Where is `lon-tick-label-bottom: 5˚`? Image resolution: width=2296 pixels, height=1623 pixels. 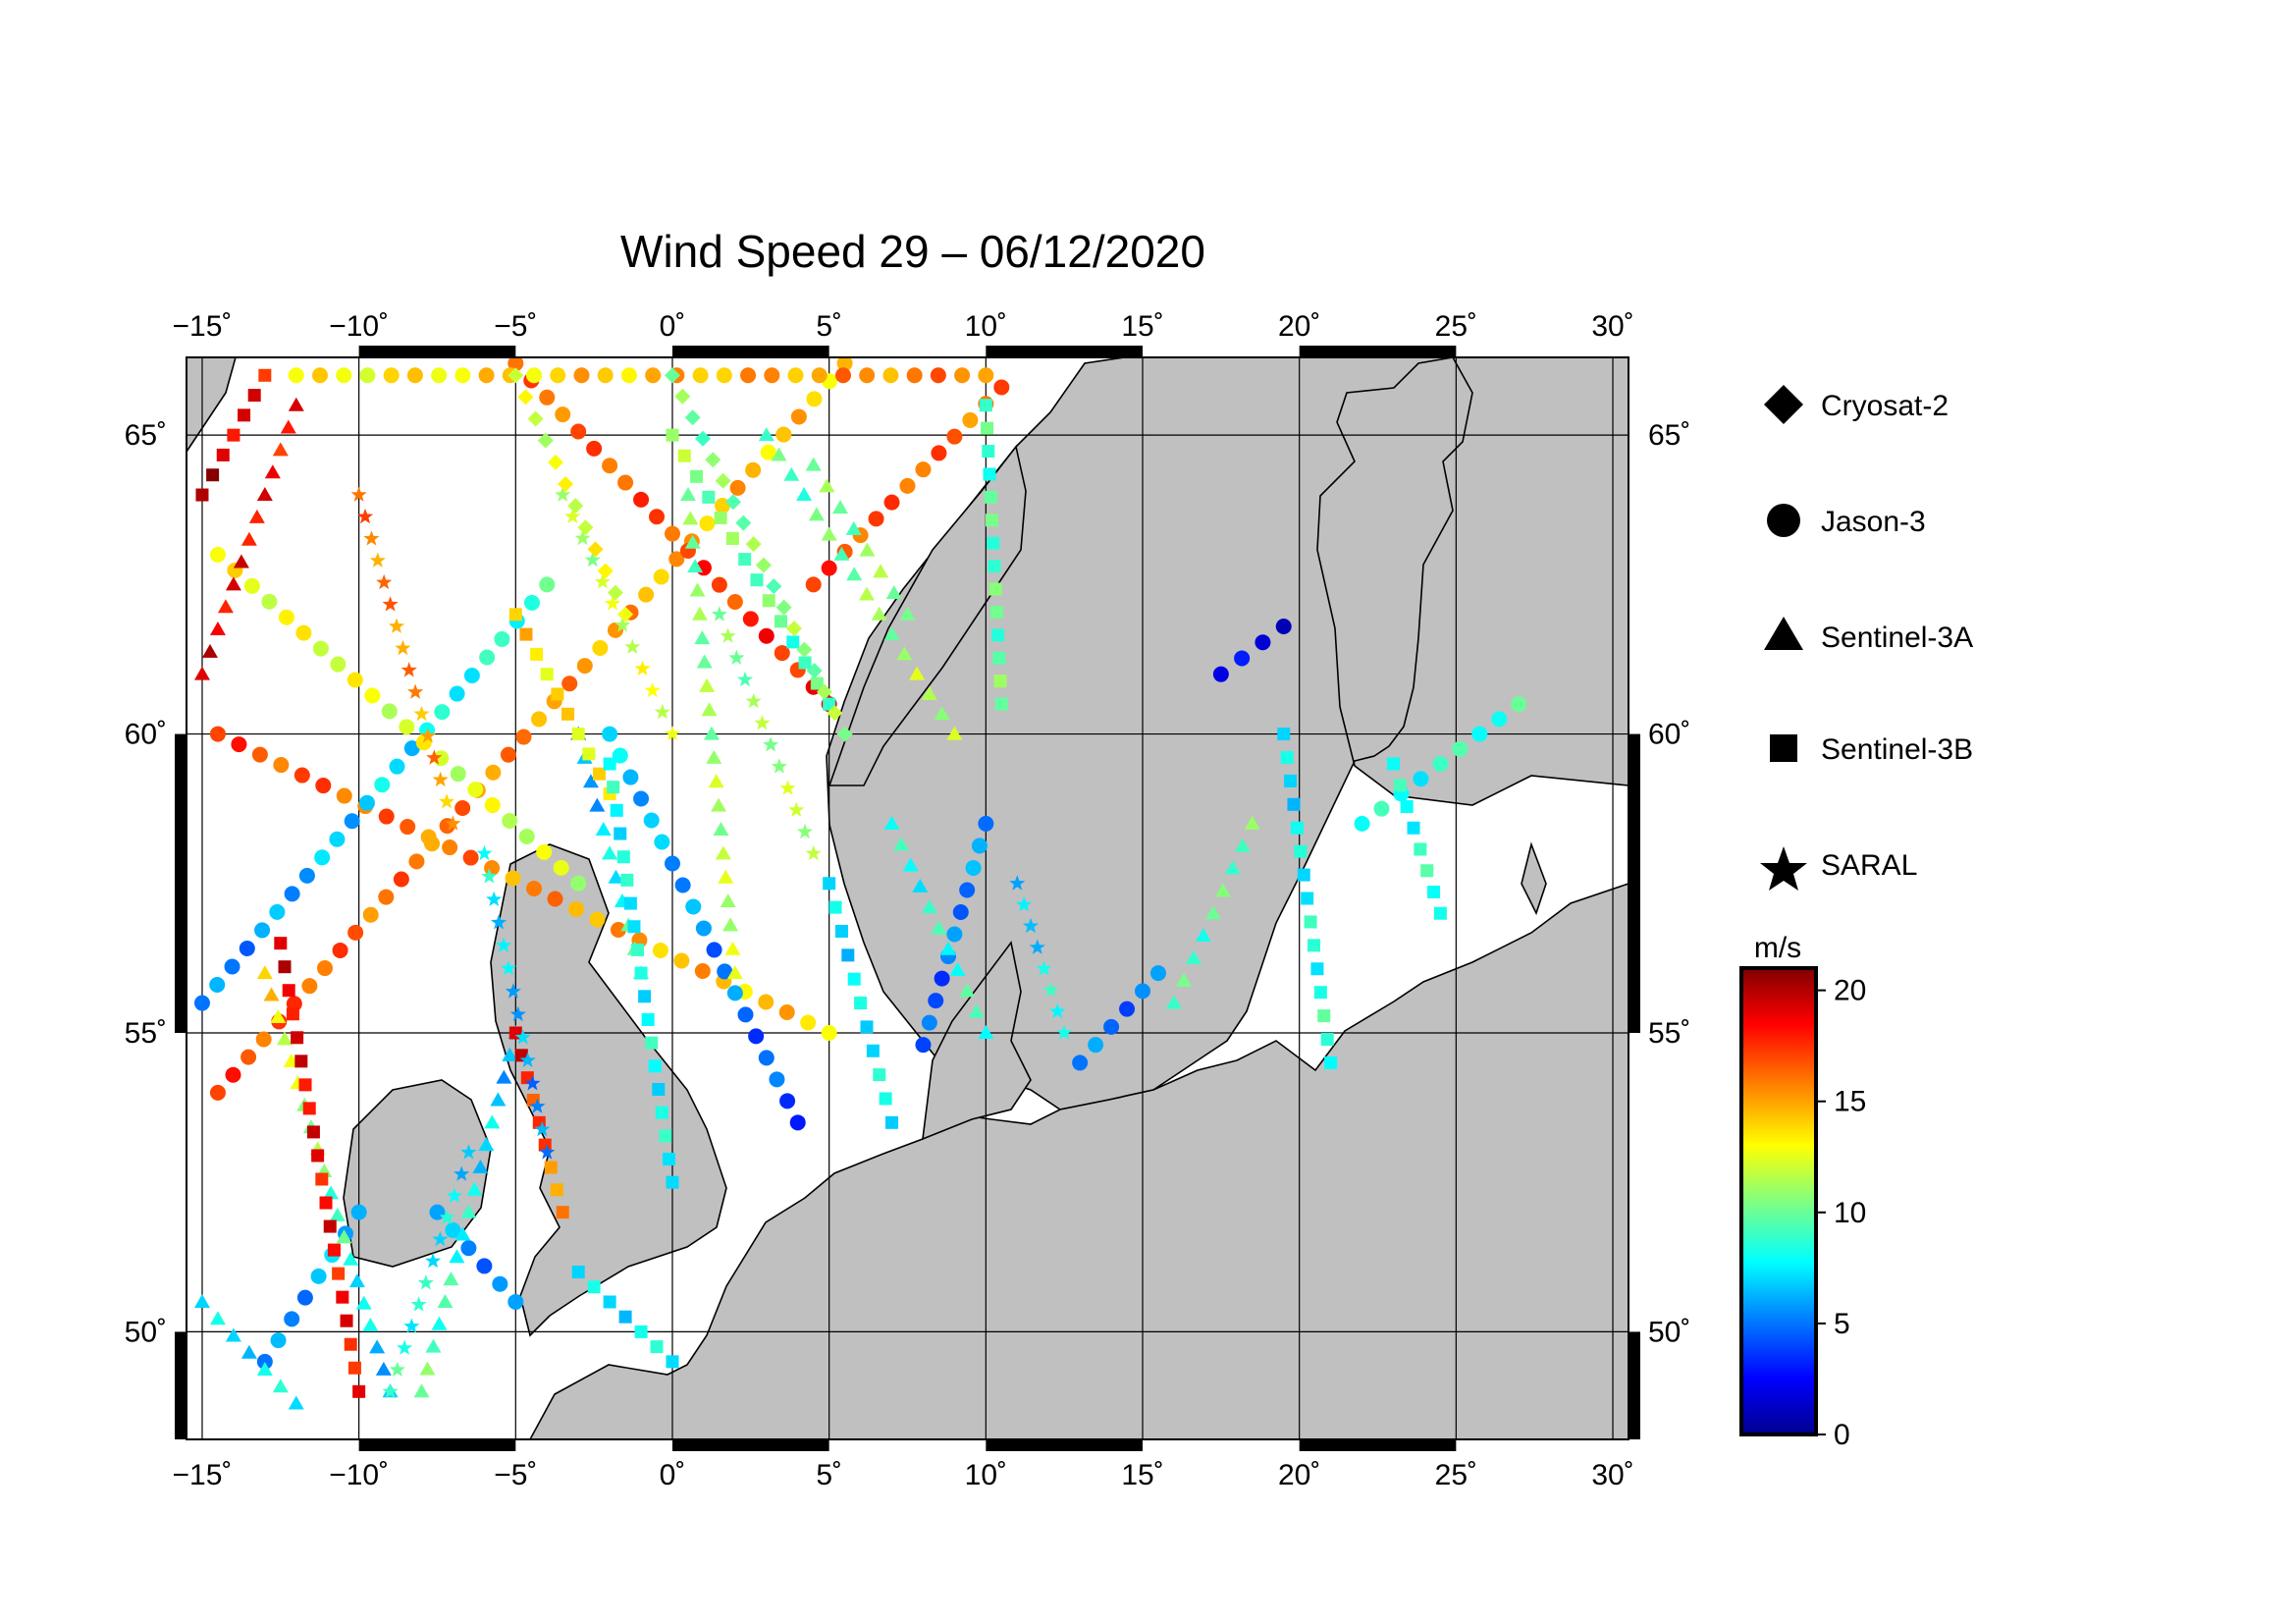
lon-tick-label-bottom: 5˚ is located at coordinates (829, 1475).